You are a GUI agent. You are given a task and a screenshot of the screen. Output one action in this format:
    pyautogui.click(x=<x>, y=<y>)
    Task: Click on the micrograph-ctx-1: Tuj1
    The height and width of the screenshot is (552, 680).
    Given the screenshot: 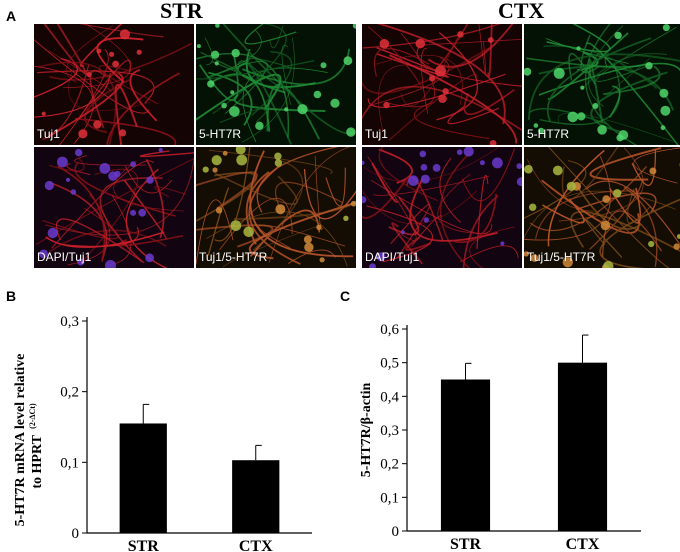 What is the action you would take?
    pyautogui.click(x=442, y=84)
    